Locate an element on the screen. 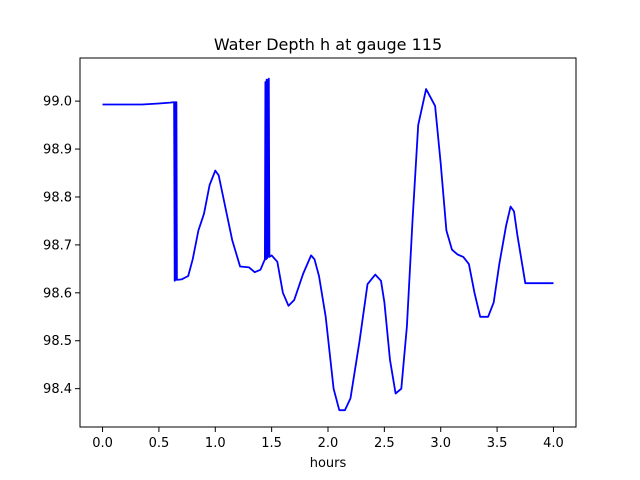 Image resolution: width=640 pixels, height=480 pixels. y-tick-label: 98.9 is located at coordinates (57, 150).